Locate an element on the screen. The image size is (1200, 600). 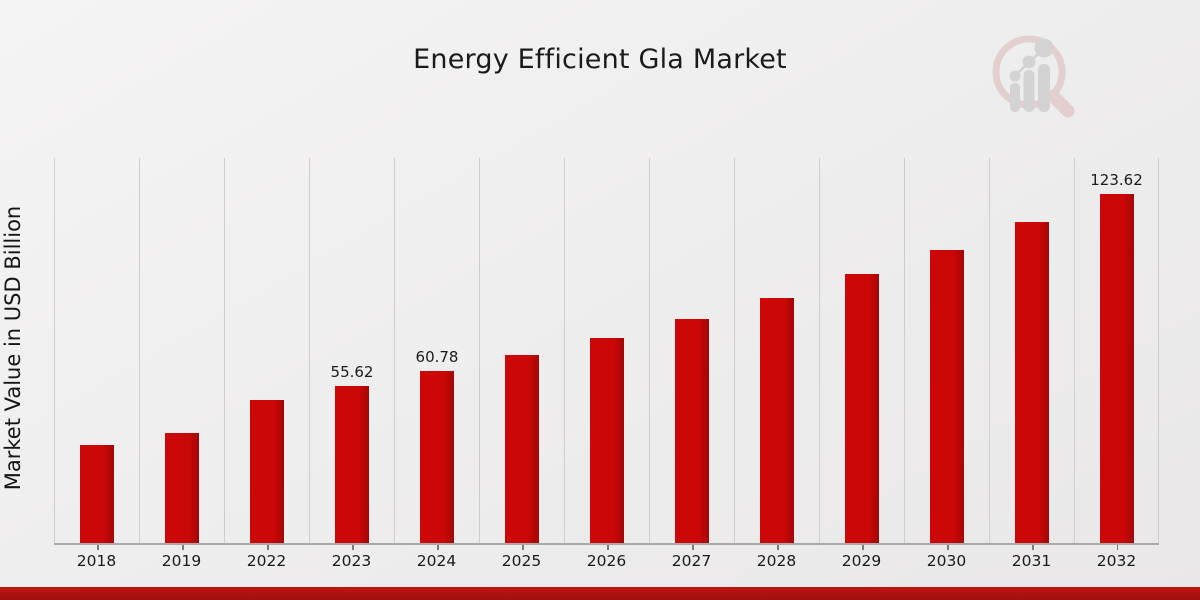
category-slot: 123.62 is located at coordinates (1116, 354).